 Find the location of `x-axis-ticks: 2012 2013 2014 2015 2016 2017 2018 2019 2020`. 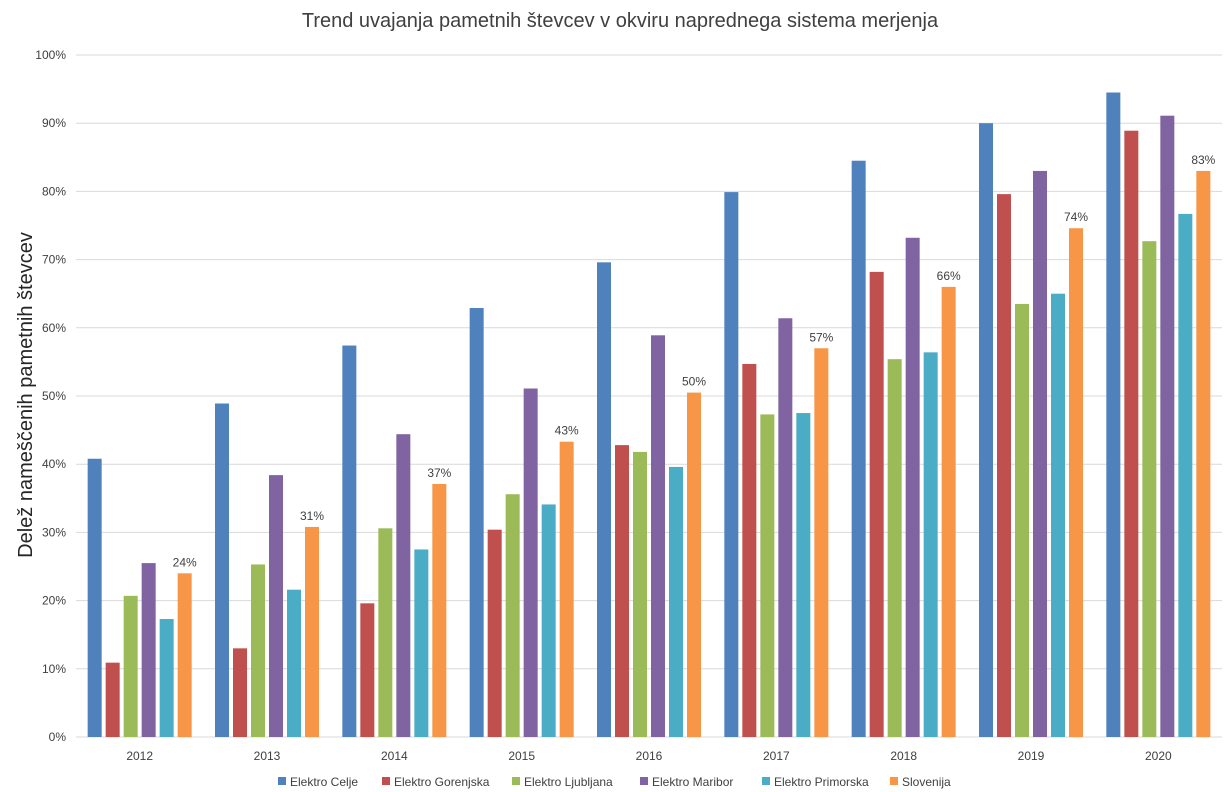

x-axis-ticks: 2012 2013 2014 2015 2016 2017 2018 2019 2020 is located at coordinates (649, 756).